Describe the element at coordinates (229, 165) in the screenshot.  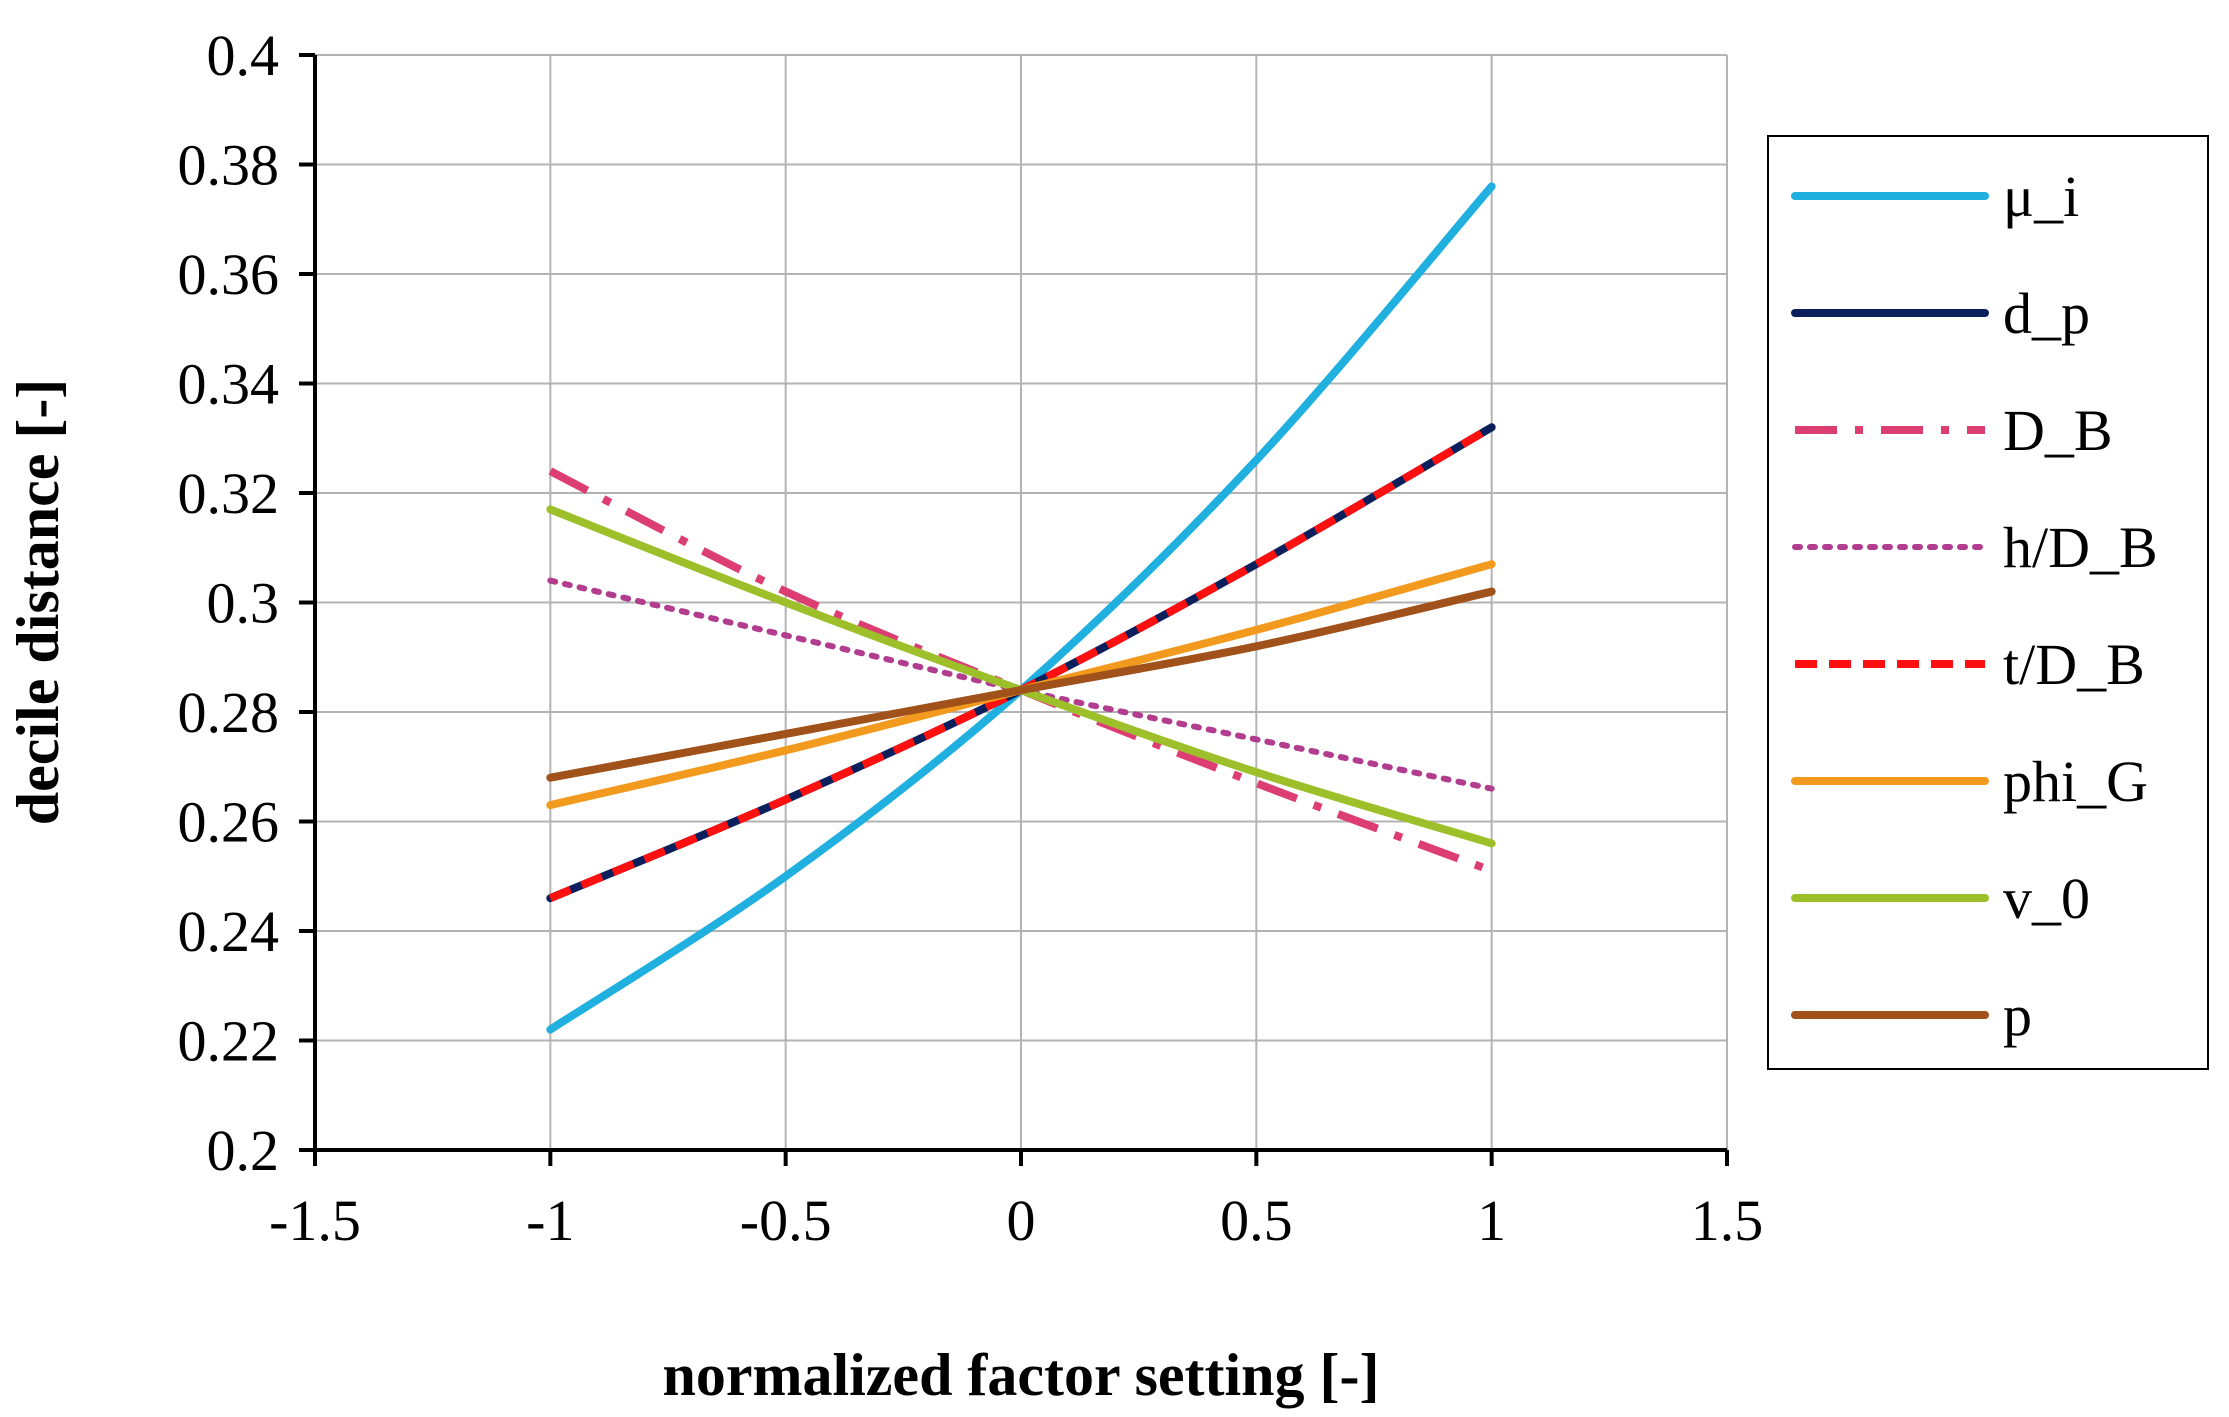
I see `y-tick-label-9: 0.38` at that location.